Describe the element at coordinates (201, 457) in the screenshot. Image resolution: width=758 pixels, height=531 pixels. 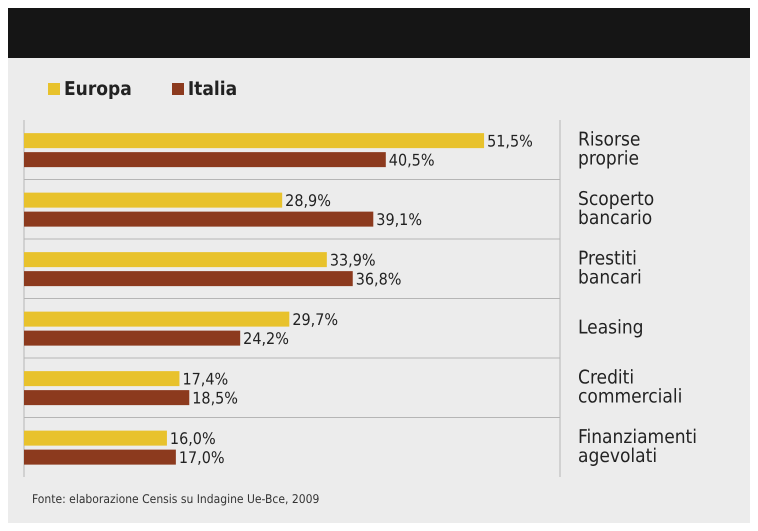
I see `data-label: 17,0%` at that location.